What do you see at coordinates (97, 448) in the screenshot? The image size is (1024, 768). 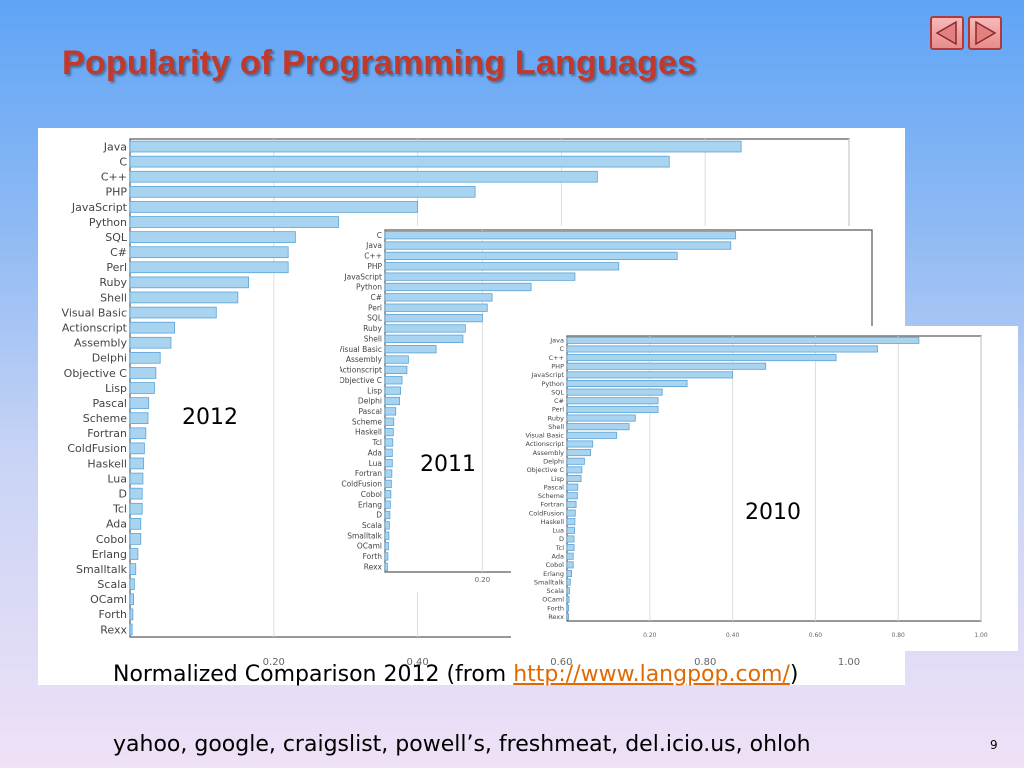 I see `category-label: ColdFusion` at bounding box center [97, 448].